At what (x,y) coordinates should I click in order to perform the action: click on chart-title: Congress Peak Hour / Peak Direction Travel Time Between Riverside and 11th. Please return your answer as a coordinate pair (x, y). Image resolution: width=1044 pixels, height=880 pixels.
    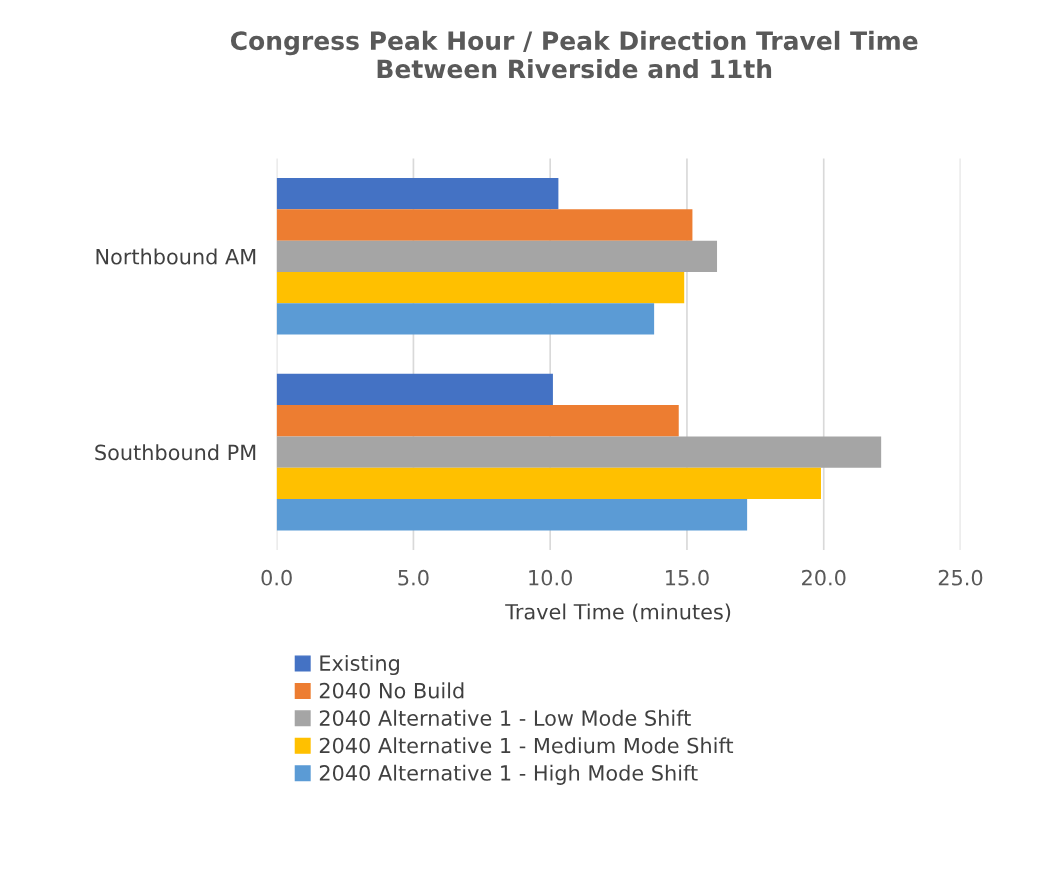
    Looking at the image, I should click on (574, 54).